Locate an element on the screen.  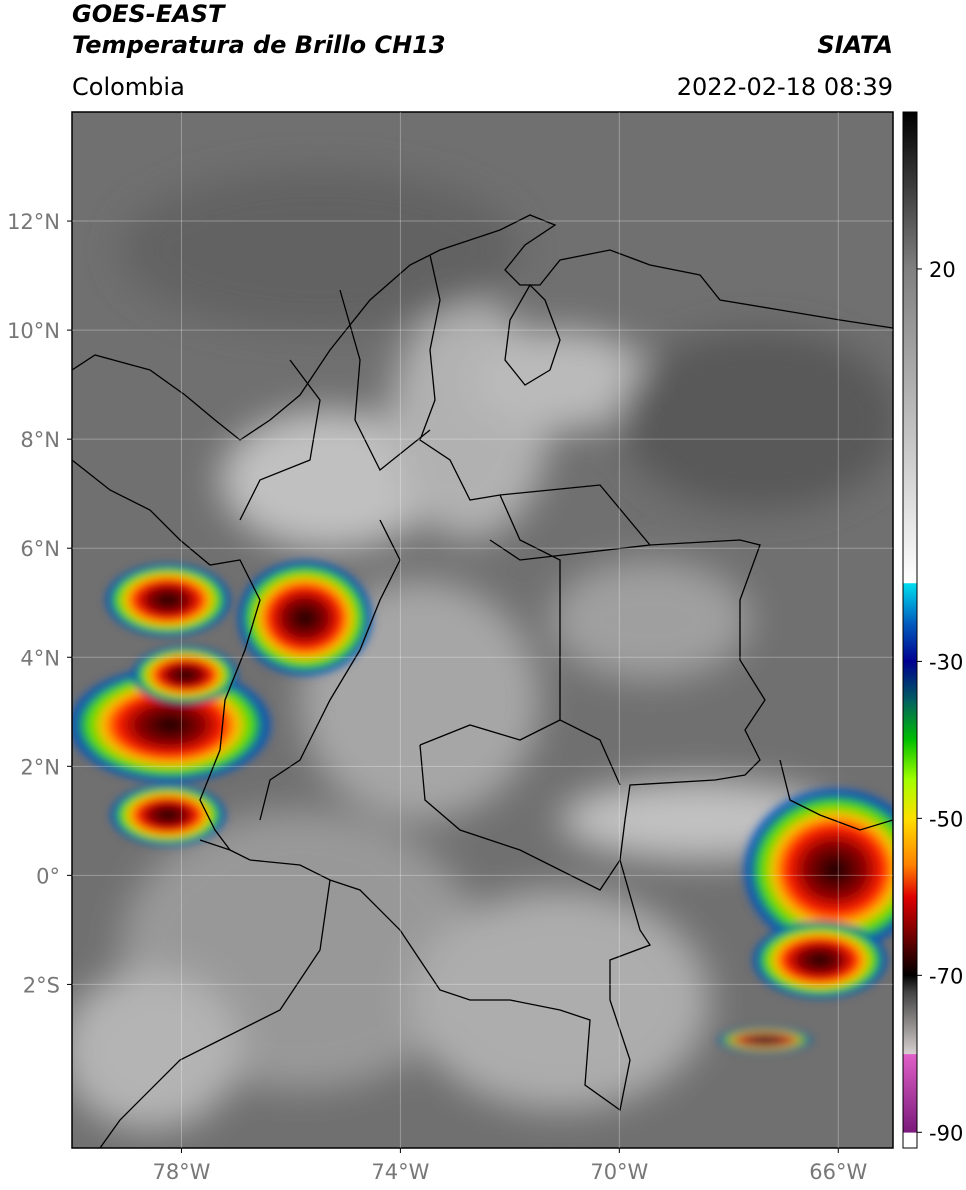
y-tick-label: 0° is located at coordinates (48, 876).